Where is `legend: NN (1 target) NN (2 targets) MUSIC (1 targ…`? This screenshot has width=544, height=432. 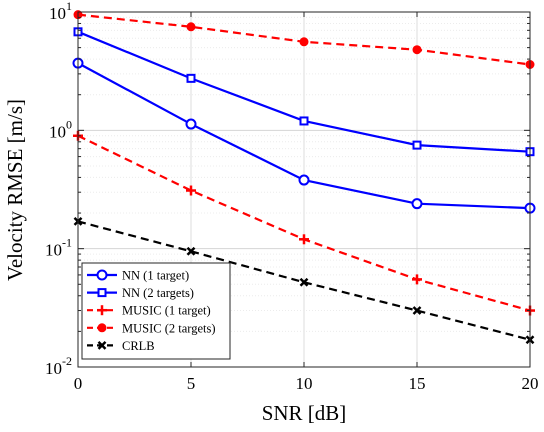 legend: NN (1 target) NN (2 targets) MUSIC (1 targ… is located at coordinates (156, 311).